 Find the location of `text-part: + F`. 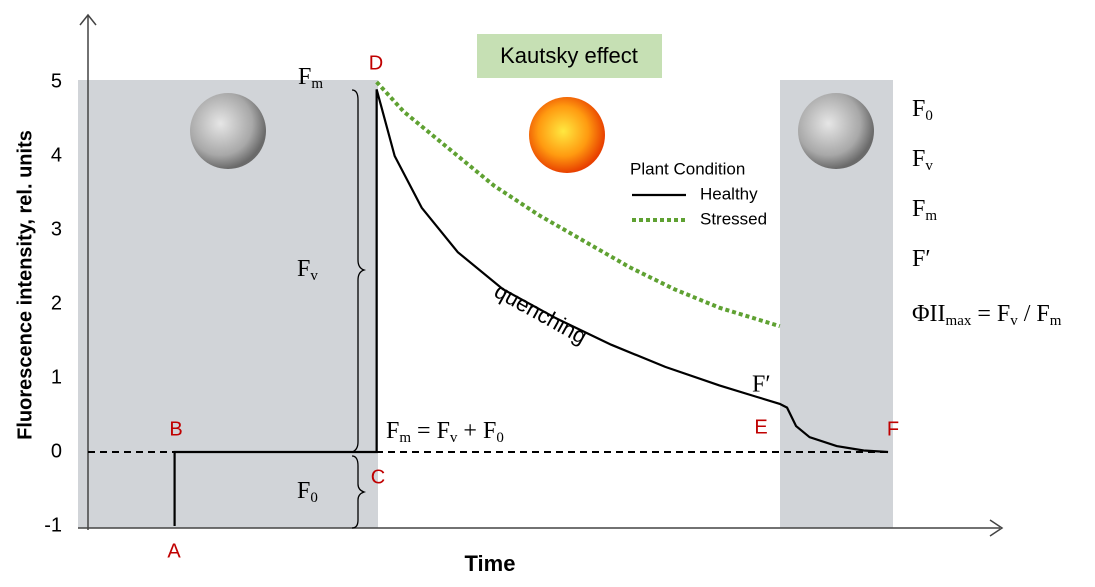

text-part: + F is located at coordinates (476, 431).